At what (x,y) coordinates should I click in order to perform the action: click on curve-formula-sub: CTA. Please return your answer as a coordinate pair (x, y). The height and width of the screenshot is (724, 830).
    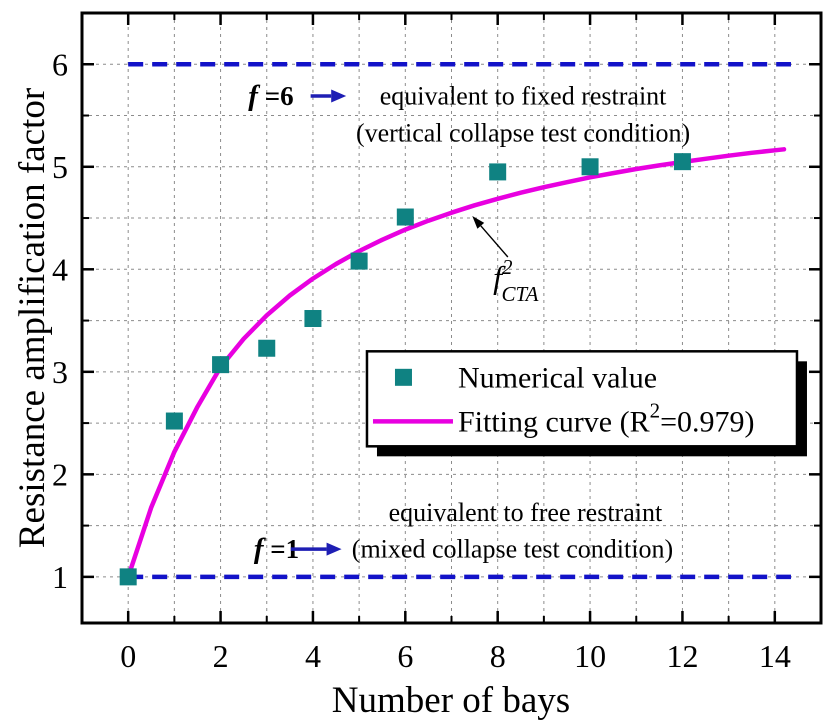
    Looking at the image, I should click on (519, 294).